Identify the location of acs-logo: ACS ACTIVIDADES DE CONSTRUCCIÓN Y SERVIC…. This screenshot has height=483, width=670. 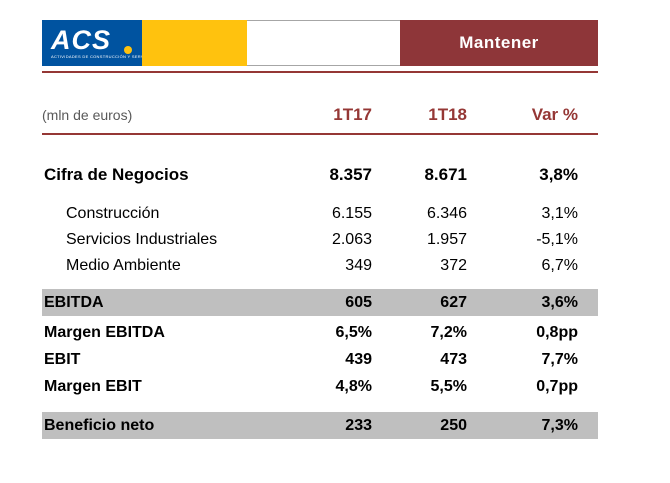
(92, 43).